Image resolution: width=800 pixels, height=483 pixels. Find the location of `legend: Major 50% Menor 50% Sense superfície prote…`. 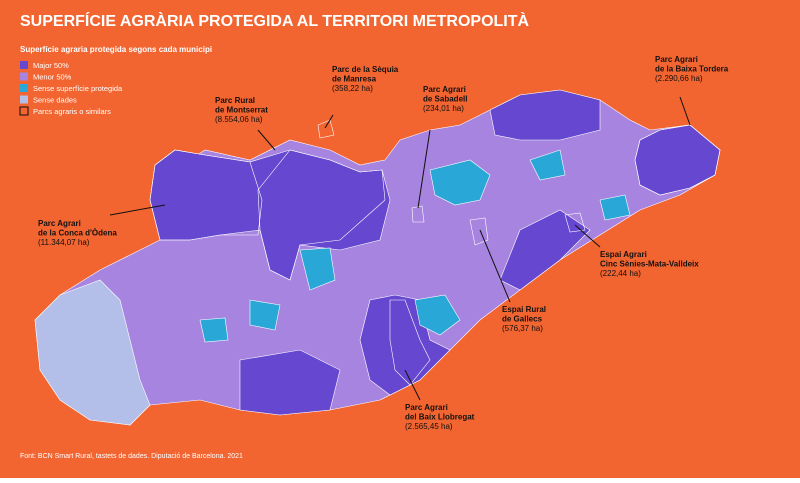

legend: Major 50% Menor 50% Sense superfície prote… is located at coordinates (71, 88).